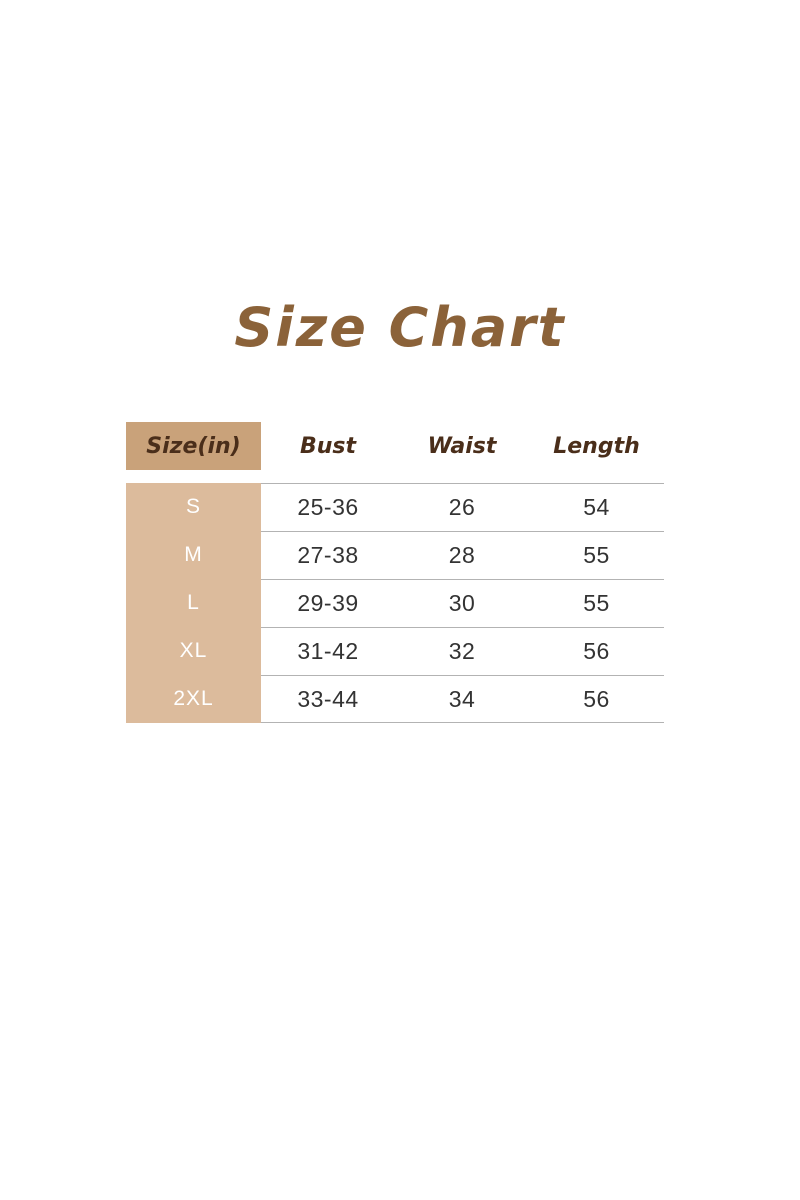 The width and height of the screenshot is (800, 1200). I want to click on cell-bust-value: 27-38, so click(328, 554).